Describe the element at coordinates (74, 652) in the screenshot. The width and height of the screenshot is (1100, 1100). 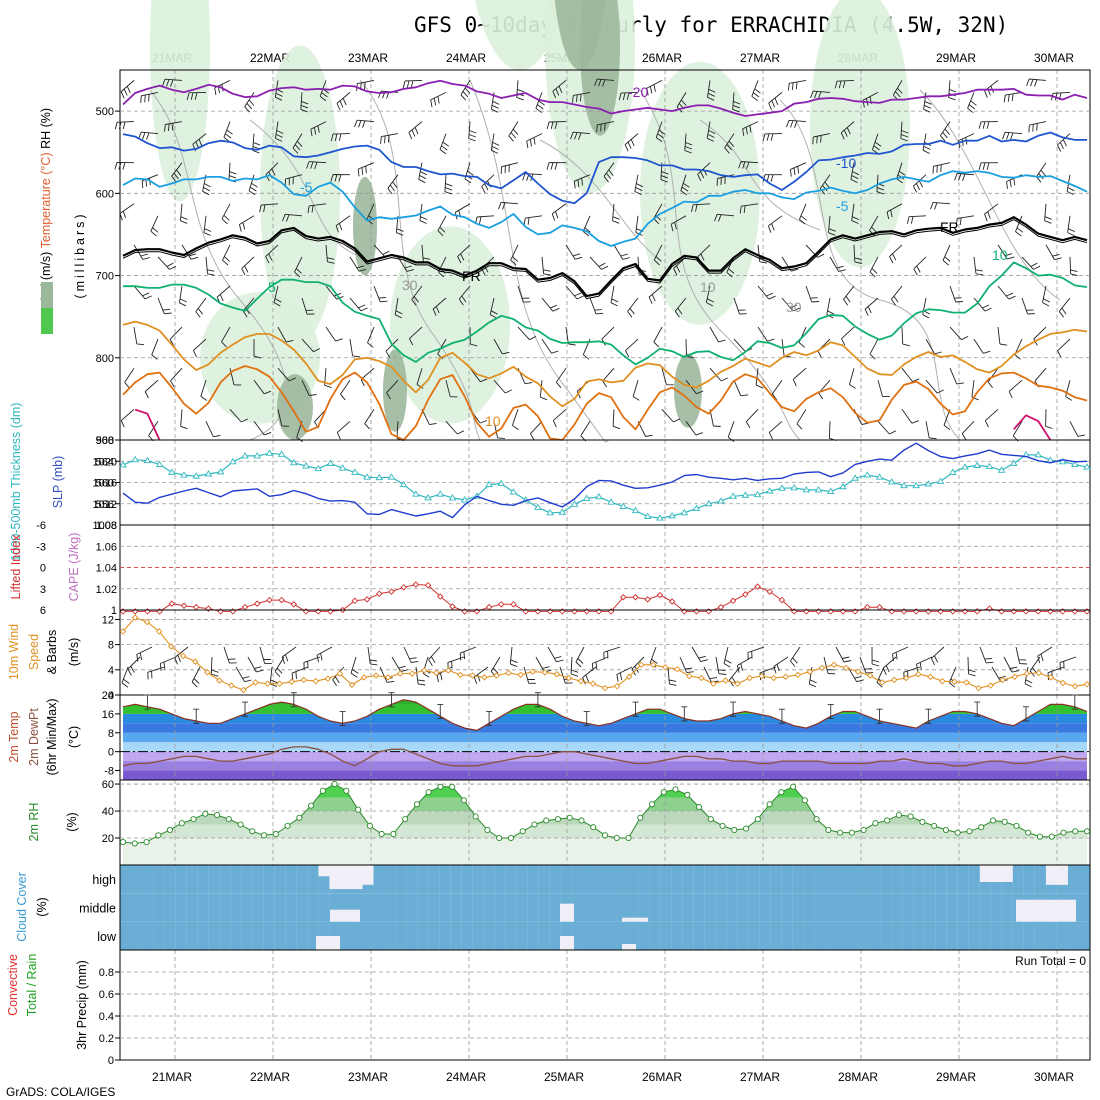
I see `wind-ylabel-4: (m/s)` at that location.